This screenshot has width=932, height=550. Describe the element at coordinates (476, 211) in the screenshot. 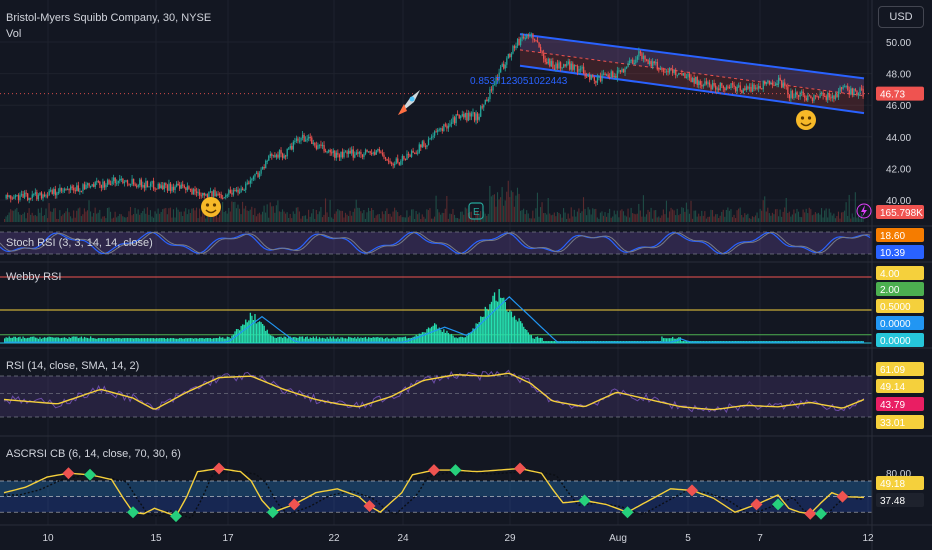

I see `earnings-marker: E` at that location.